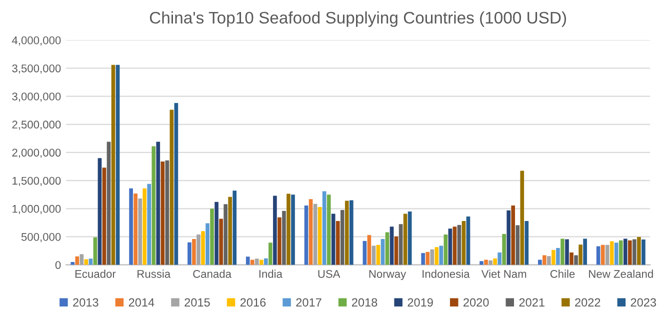 This screenshot has height=321, width=660. What do you see at coordinates (562, 274) in the screenshot?
I see `x-tick-label: Chile` at bounding box center [562, 274].